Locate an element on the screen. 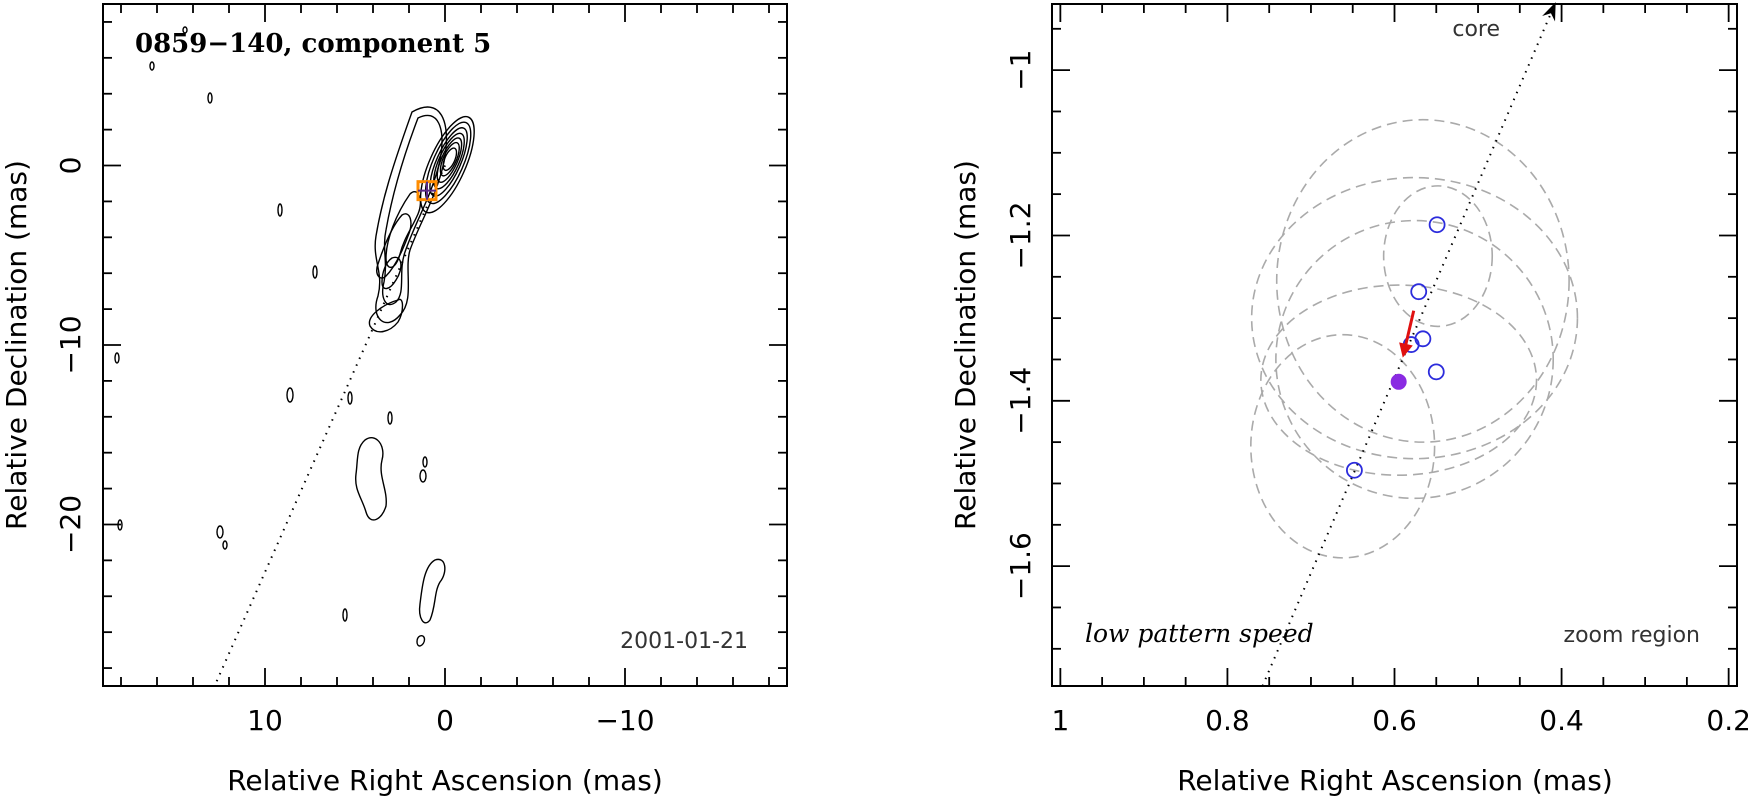 Image resolution: width=1748 pixels, height=805 pixels. motion-arrowhead is located at coordinates (1406, 350).